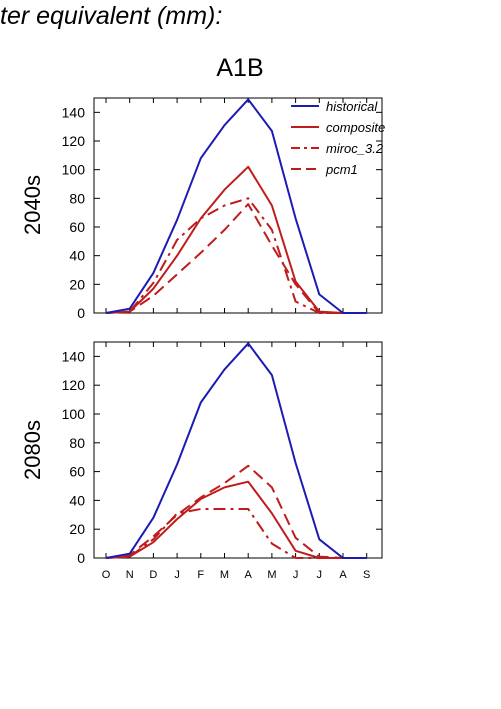  Describe the element at coordinates (32, 205) in the screenshot. I see `panel-label: 2040s` at that location.